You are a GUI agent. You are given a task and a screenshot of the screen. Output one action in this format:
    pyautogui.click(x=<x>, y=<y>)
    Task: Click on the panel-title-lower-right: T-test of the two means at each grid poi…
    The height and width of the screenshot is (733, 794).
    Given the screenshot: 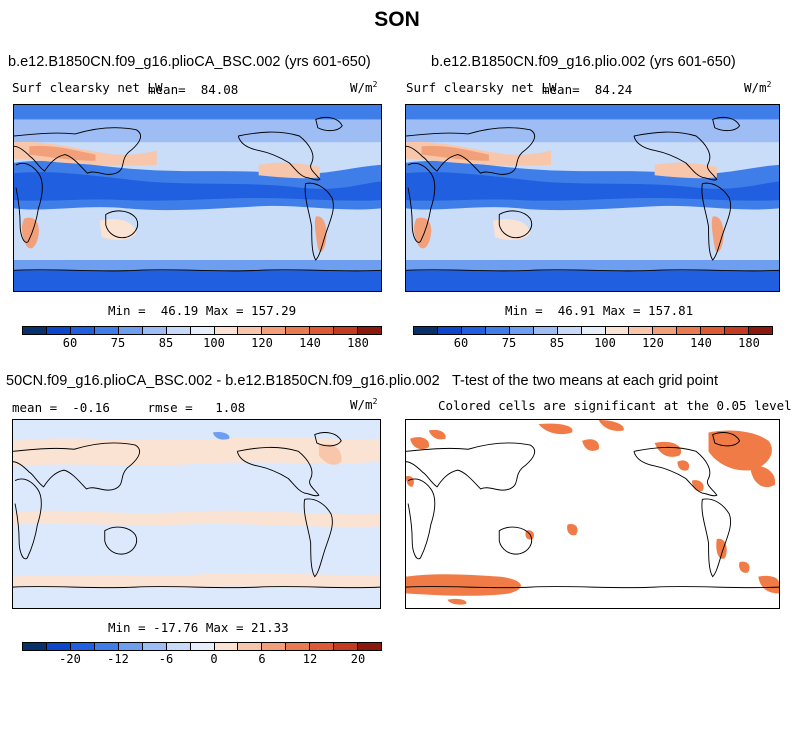 What is the action you would take?
    pyautogui.click(x=585, y=381)
    